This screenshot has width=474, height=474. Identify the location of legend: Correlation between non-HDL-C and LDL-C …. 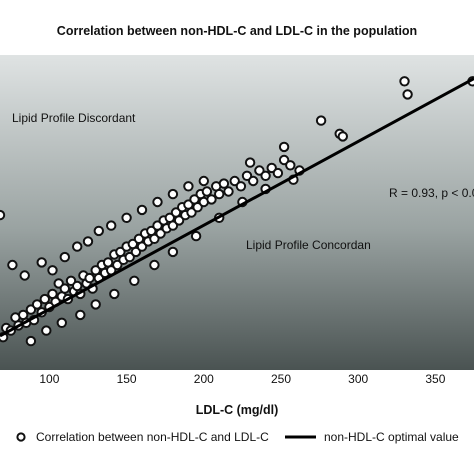
(237, 437).